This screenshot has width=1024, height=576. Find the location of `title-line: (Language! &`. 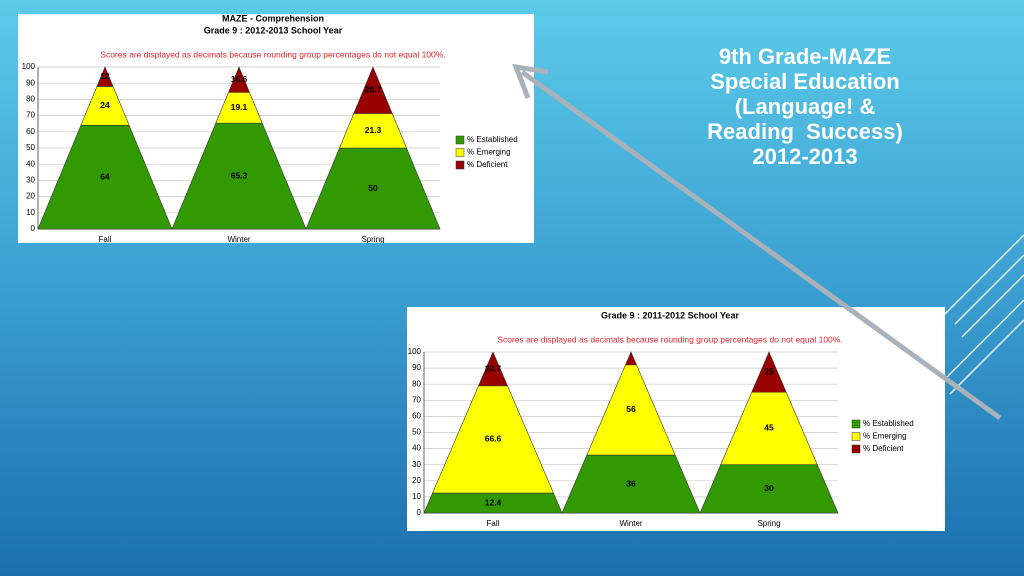

title-line: (Language! & is located at coordinates (805, 106).